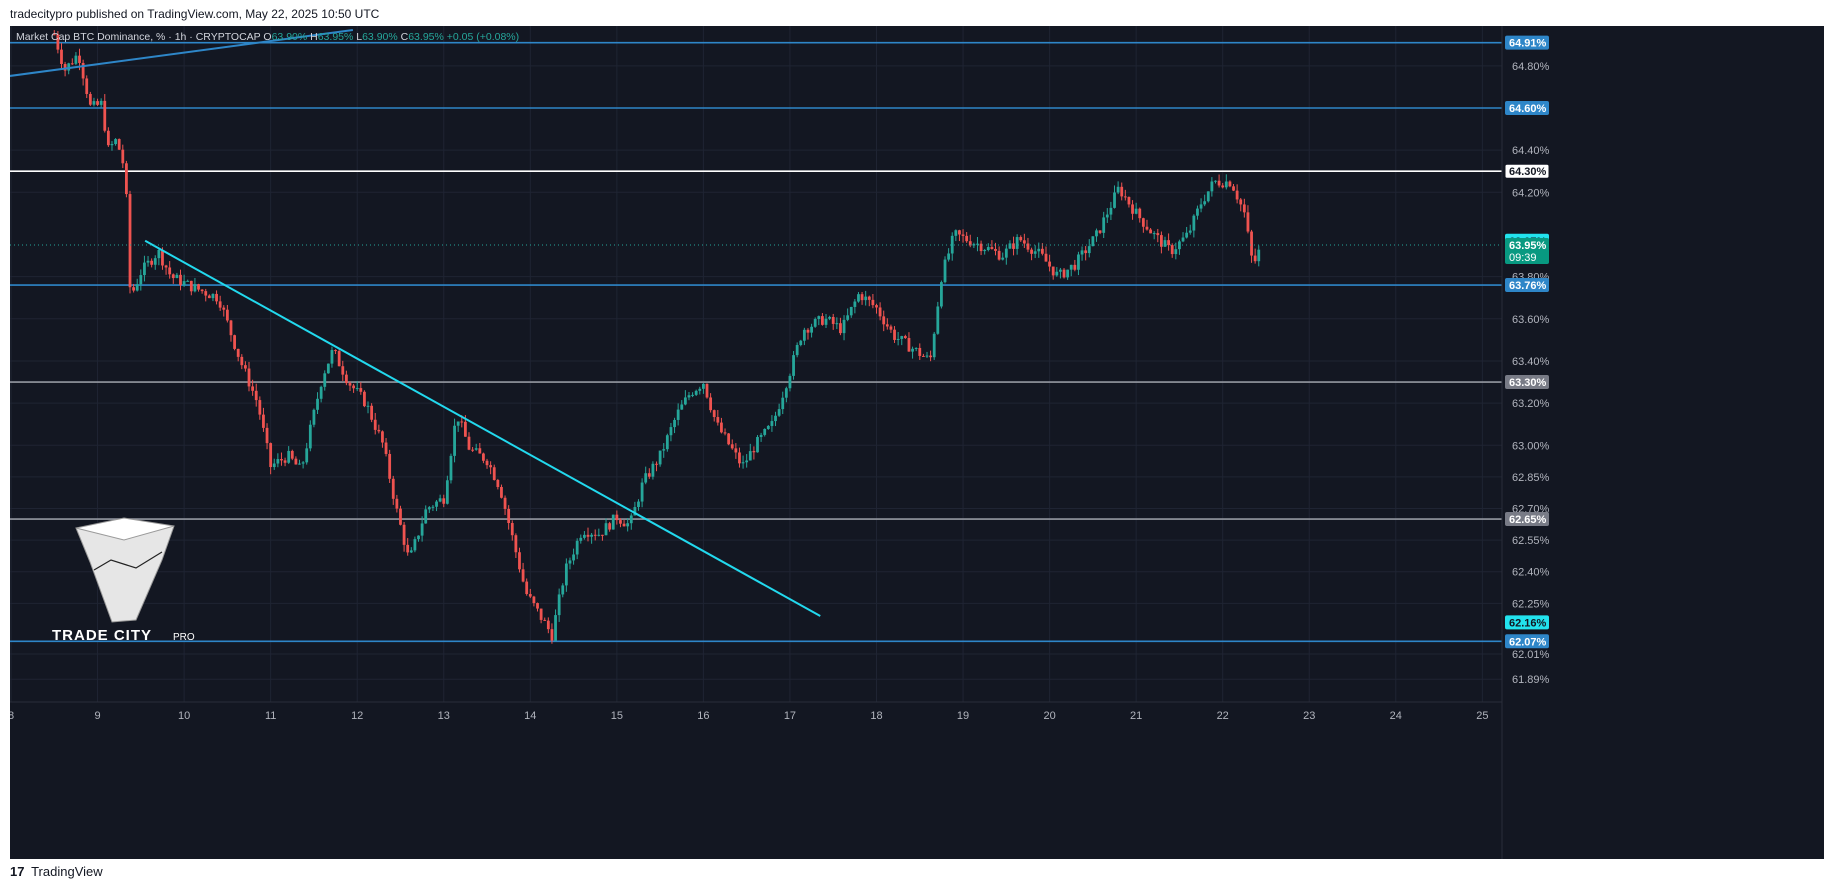 This screenshot has width=1835, height=884. Describe the element at coordinates (1527, 519) in the screenshot. I see `level-price-tag: 62.65%` at that location.